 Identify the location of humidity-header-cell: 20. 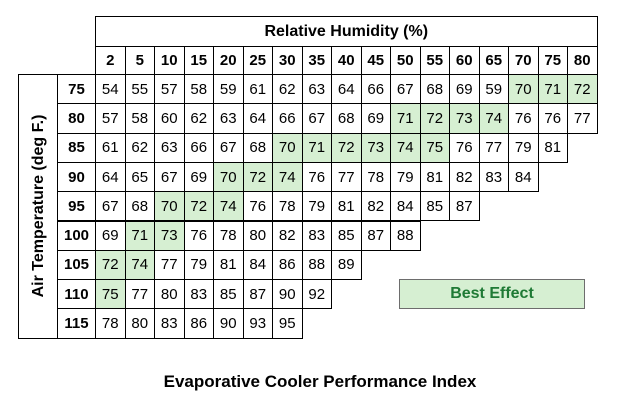
(228, 60).